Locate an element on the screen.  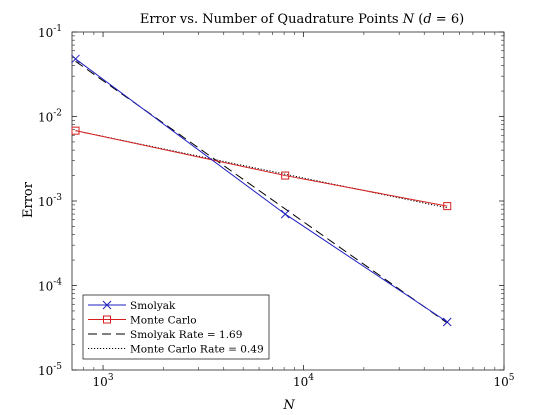
y-tick-label: 10⁻⁴ is located at coordinates (50, 286).